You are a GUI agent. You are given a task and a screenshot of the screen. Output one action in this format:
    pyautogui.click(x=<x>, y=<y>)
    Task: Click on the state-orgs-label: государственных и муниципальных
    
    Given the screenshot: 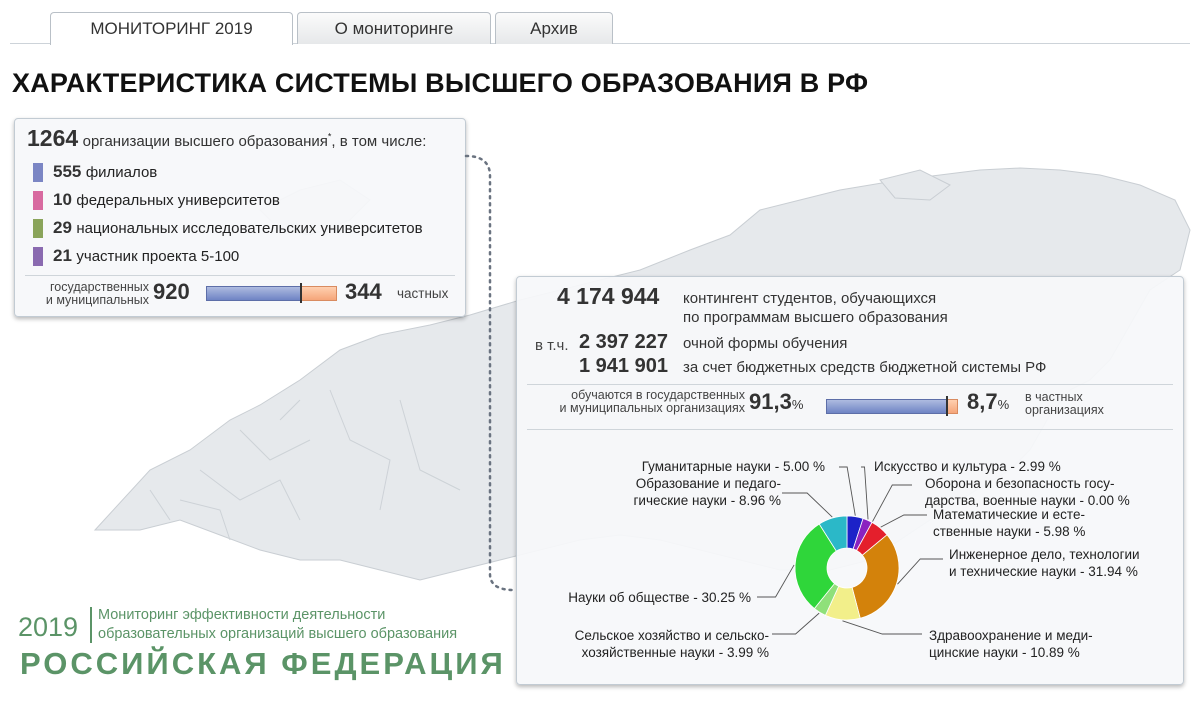 What is the action you would take?
    pyautogui.click(x=97, y=293)
    